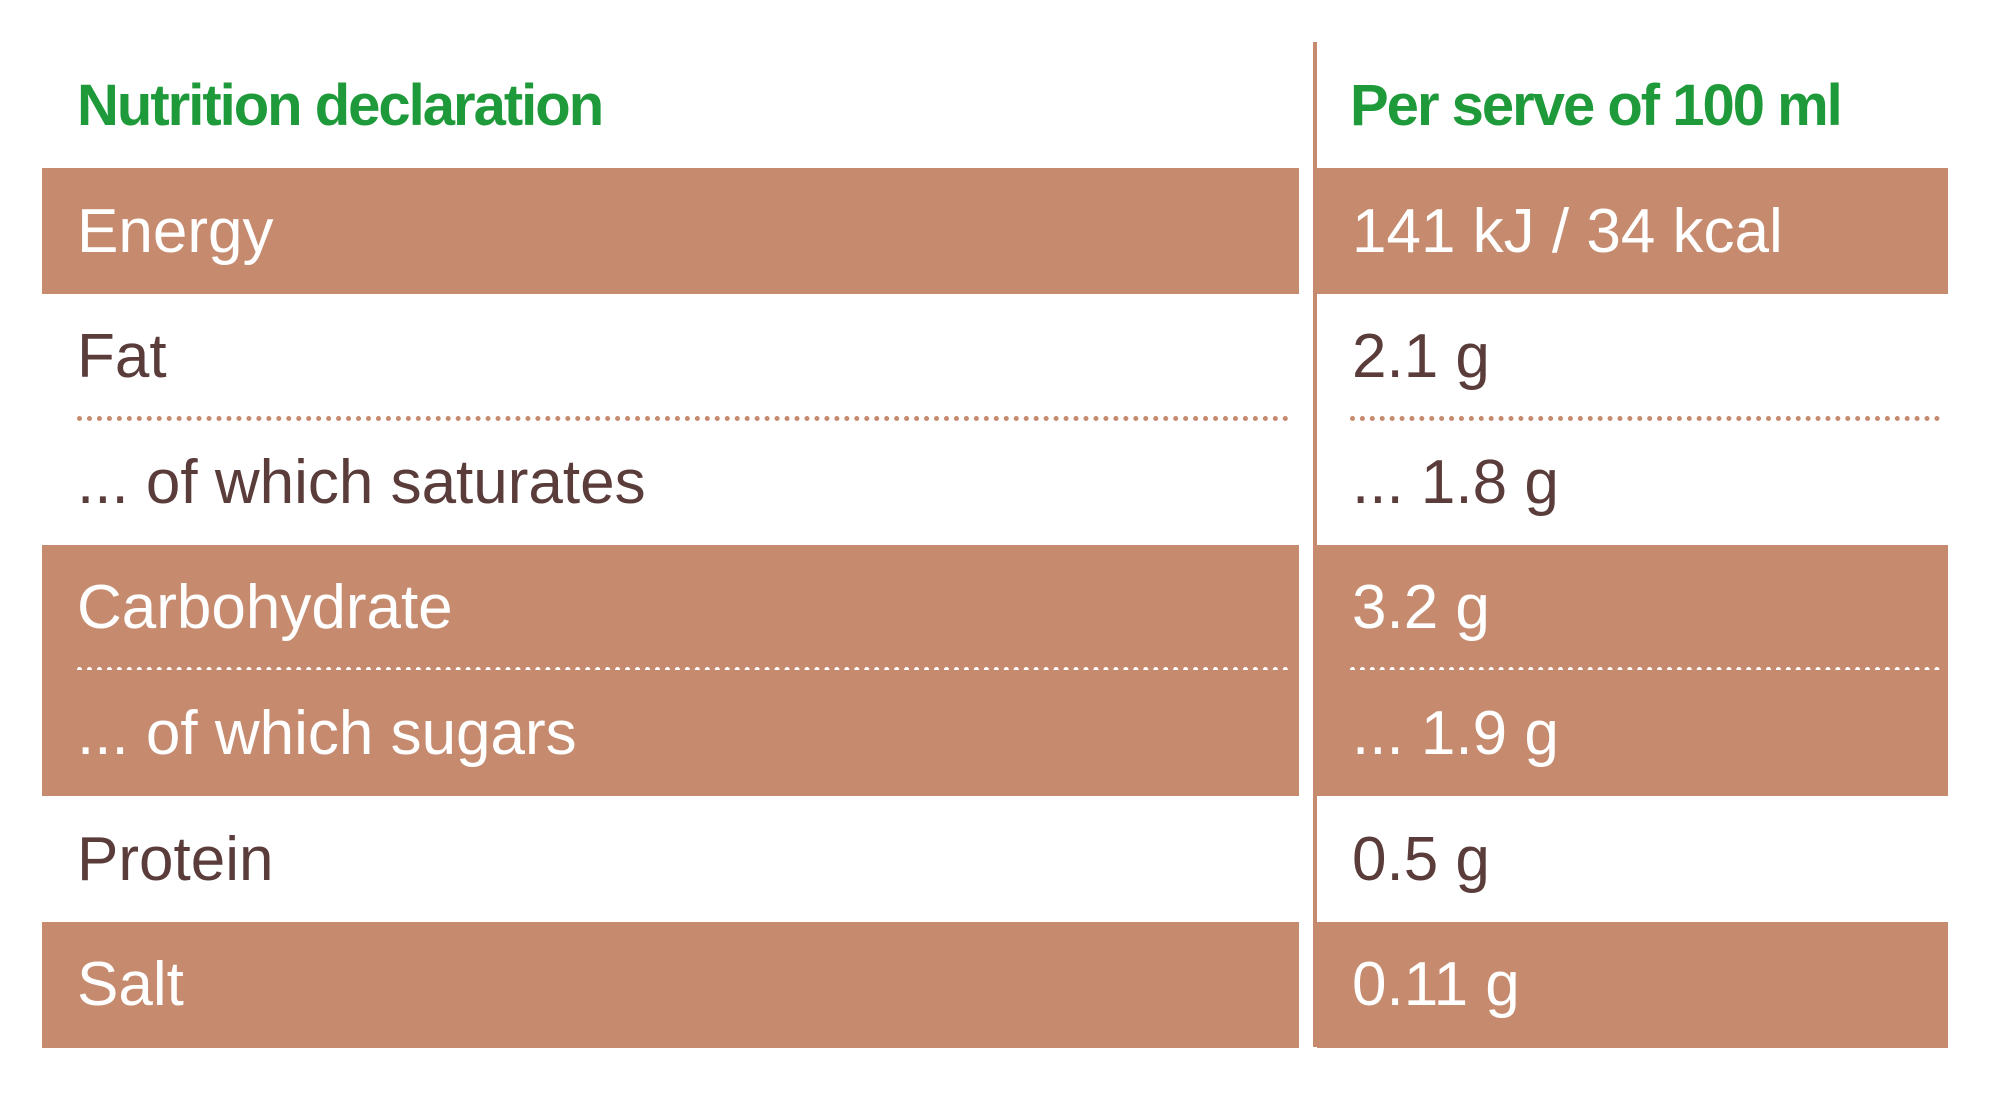 The height and width of the screenshot is (1106, 1996). Describe the element at coordinates (1315, 544) in the screenshot. I see `column-divider` at that location.